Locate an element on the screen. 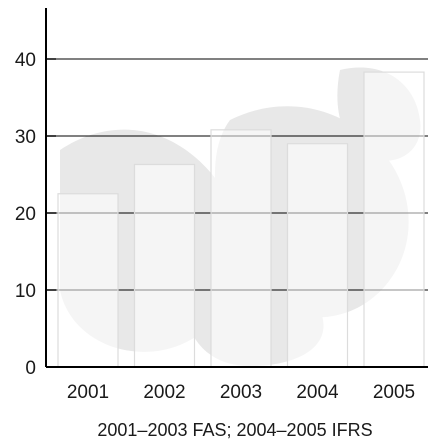  y-axis-ticks: 0 10 20 30 40 is located at coordinates (35, 214).